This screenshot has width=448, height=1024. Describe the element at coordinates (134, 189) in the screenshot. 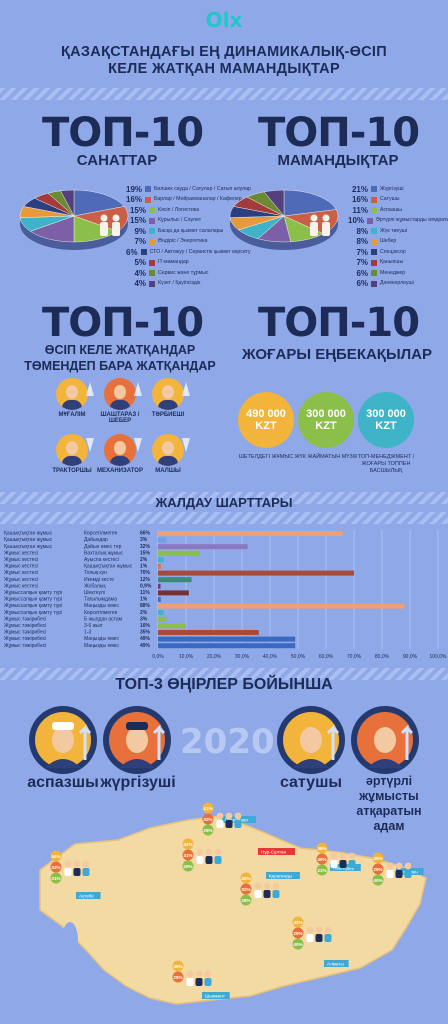

I see `legend-pct: 19%` at that location.